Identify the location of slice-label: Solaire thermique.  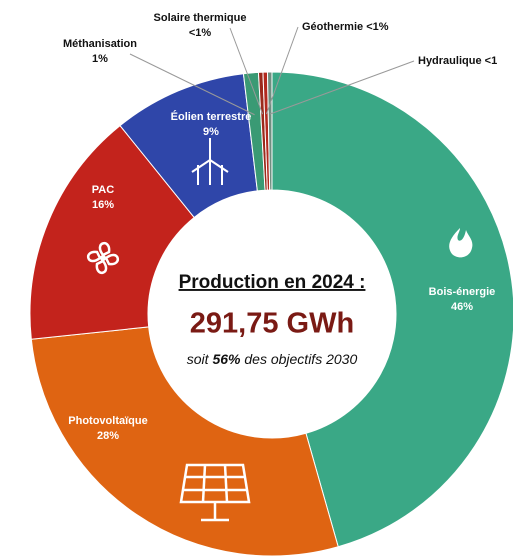
(200, 18).